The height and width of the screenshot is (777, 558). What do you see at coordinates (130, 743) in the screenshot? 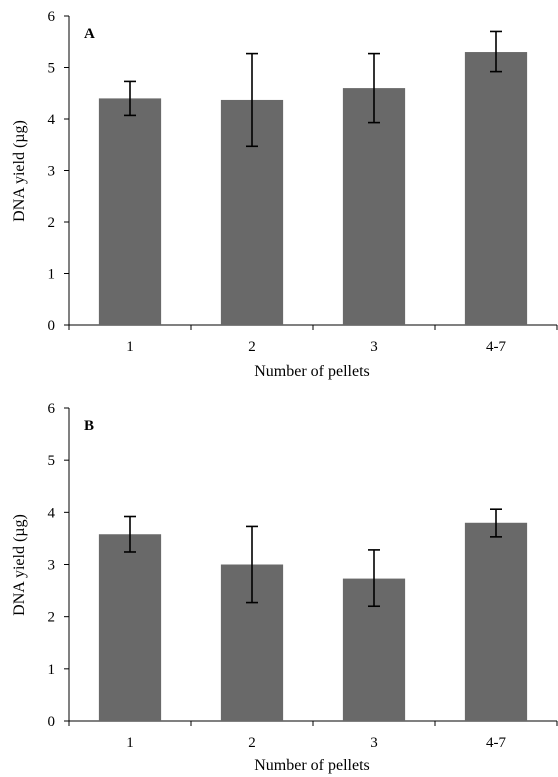
I see `panel-b-x-tick-label: 1` at bounding box center [130, 743].